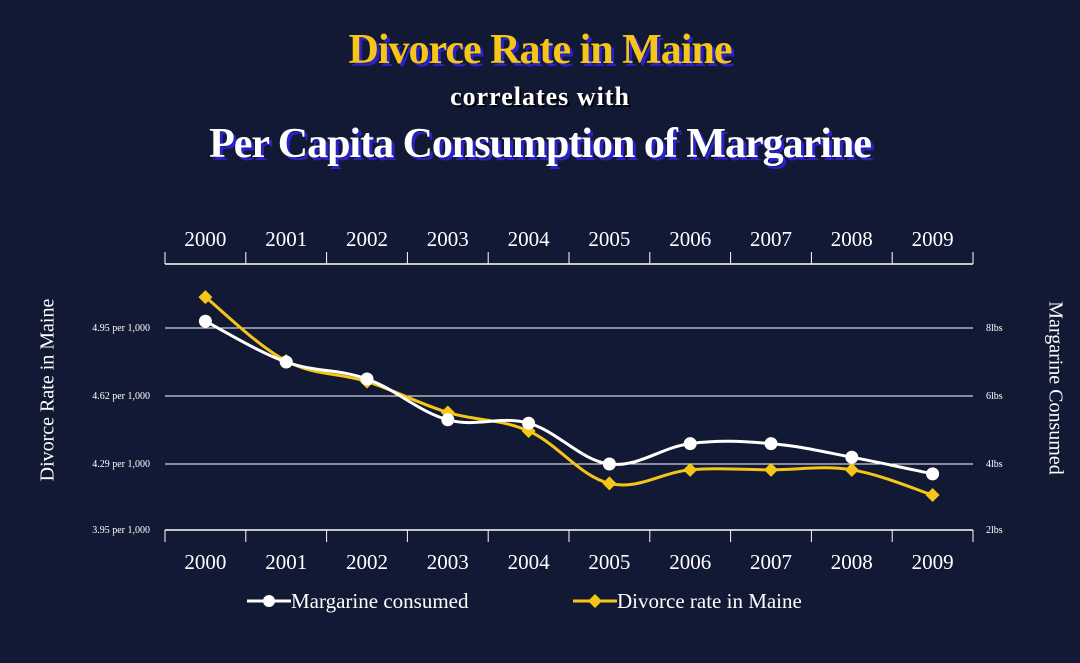  What do you see at coordinates (540, 96) in the screenshot?
I see `chart-title-connector: correlates with` at bounding box center [540, 96].